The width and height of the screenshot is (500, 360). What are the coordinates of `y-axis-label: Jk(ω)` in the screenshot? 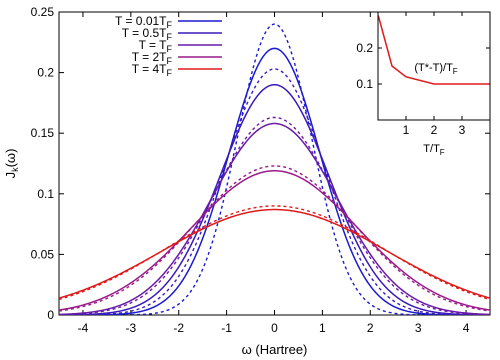 It's located at (11, 164).